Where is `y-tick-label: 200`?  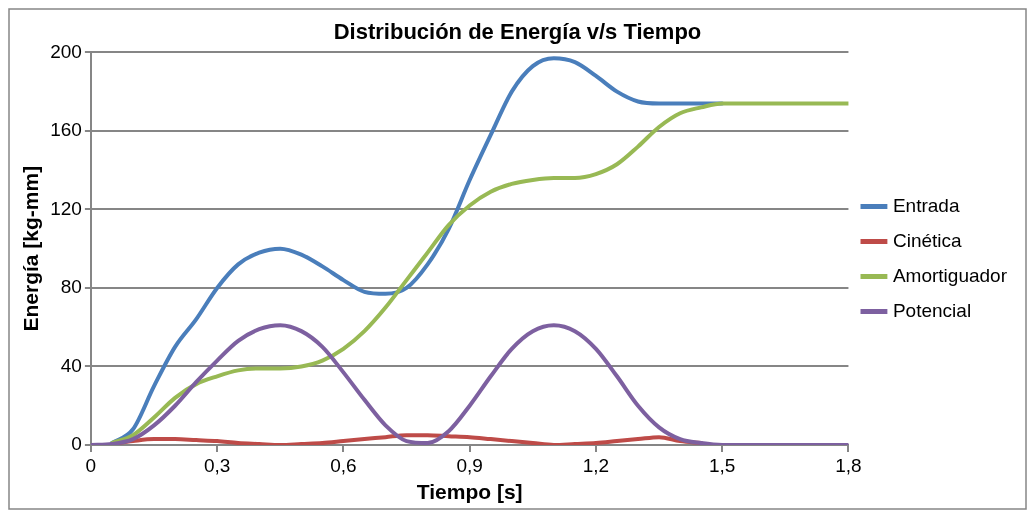 y-tick-label: 200 is located at coordinates (66, 51).